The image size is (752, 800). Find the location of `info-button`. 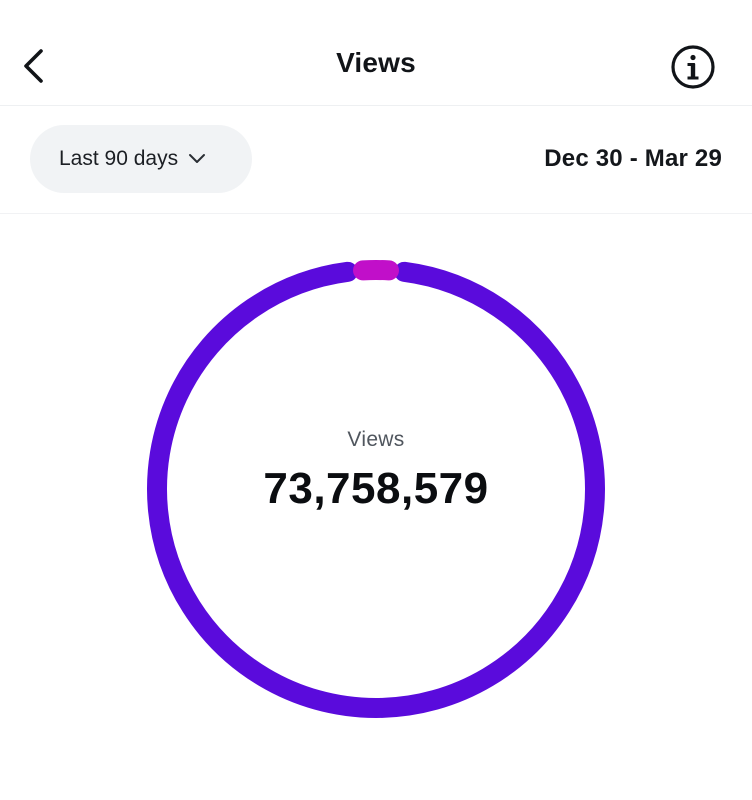

info-button is located at coordinates (693, 67).